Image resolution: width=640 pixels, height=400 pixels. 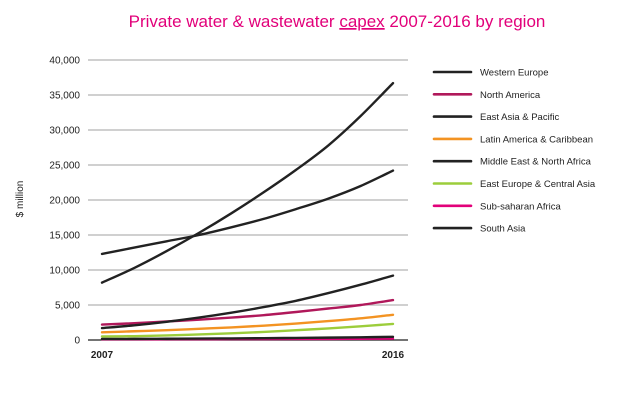 What do you see at coordinates (465, 21) in the screenshot?
I see `chart-title-part-3: 2007-2016 by region` at bounding box center [465, 21].